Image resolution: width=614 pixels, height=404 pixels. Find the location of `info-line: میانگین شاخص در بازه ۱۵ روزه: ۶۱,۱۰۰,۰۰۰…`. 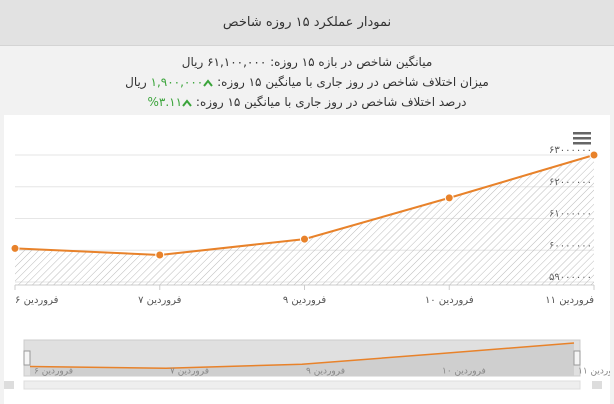

info-line: میانگین شاخص در بازه ۱۵ روزه: ۶۱,۱۰۰,۰۰۰… is located at coordinates (307, 62).